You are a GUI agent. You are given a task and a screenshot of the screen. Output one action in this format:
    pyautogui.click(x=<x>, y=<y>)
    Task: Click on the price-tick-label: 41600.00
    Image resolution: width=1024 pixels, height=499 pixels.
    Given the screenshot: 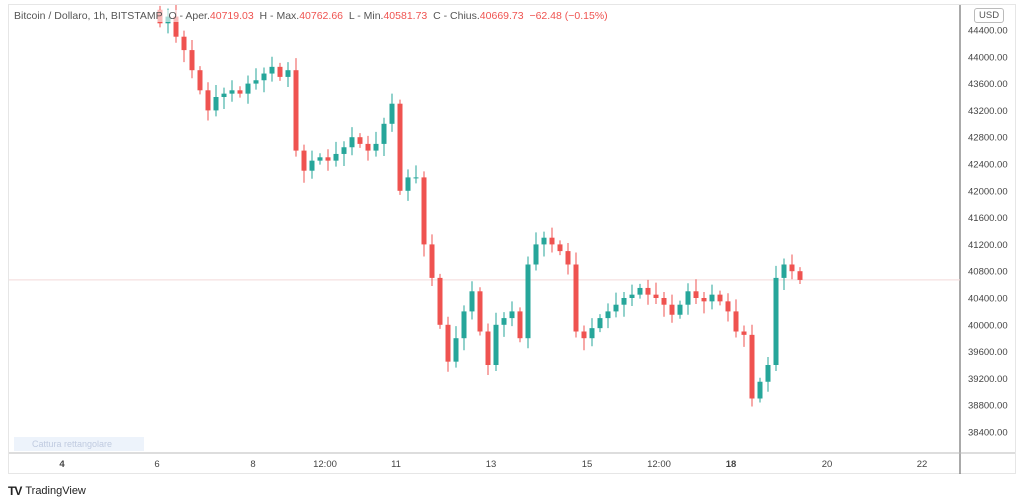 What is the action you would take?
    pyautogui.click(x=988, y=218)
    